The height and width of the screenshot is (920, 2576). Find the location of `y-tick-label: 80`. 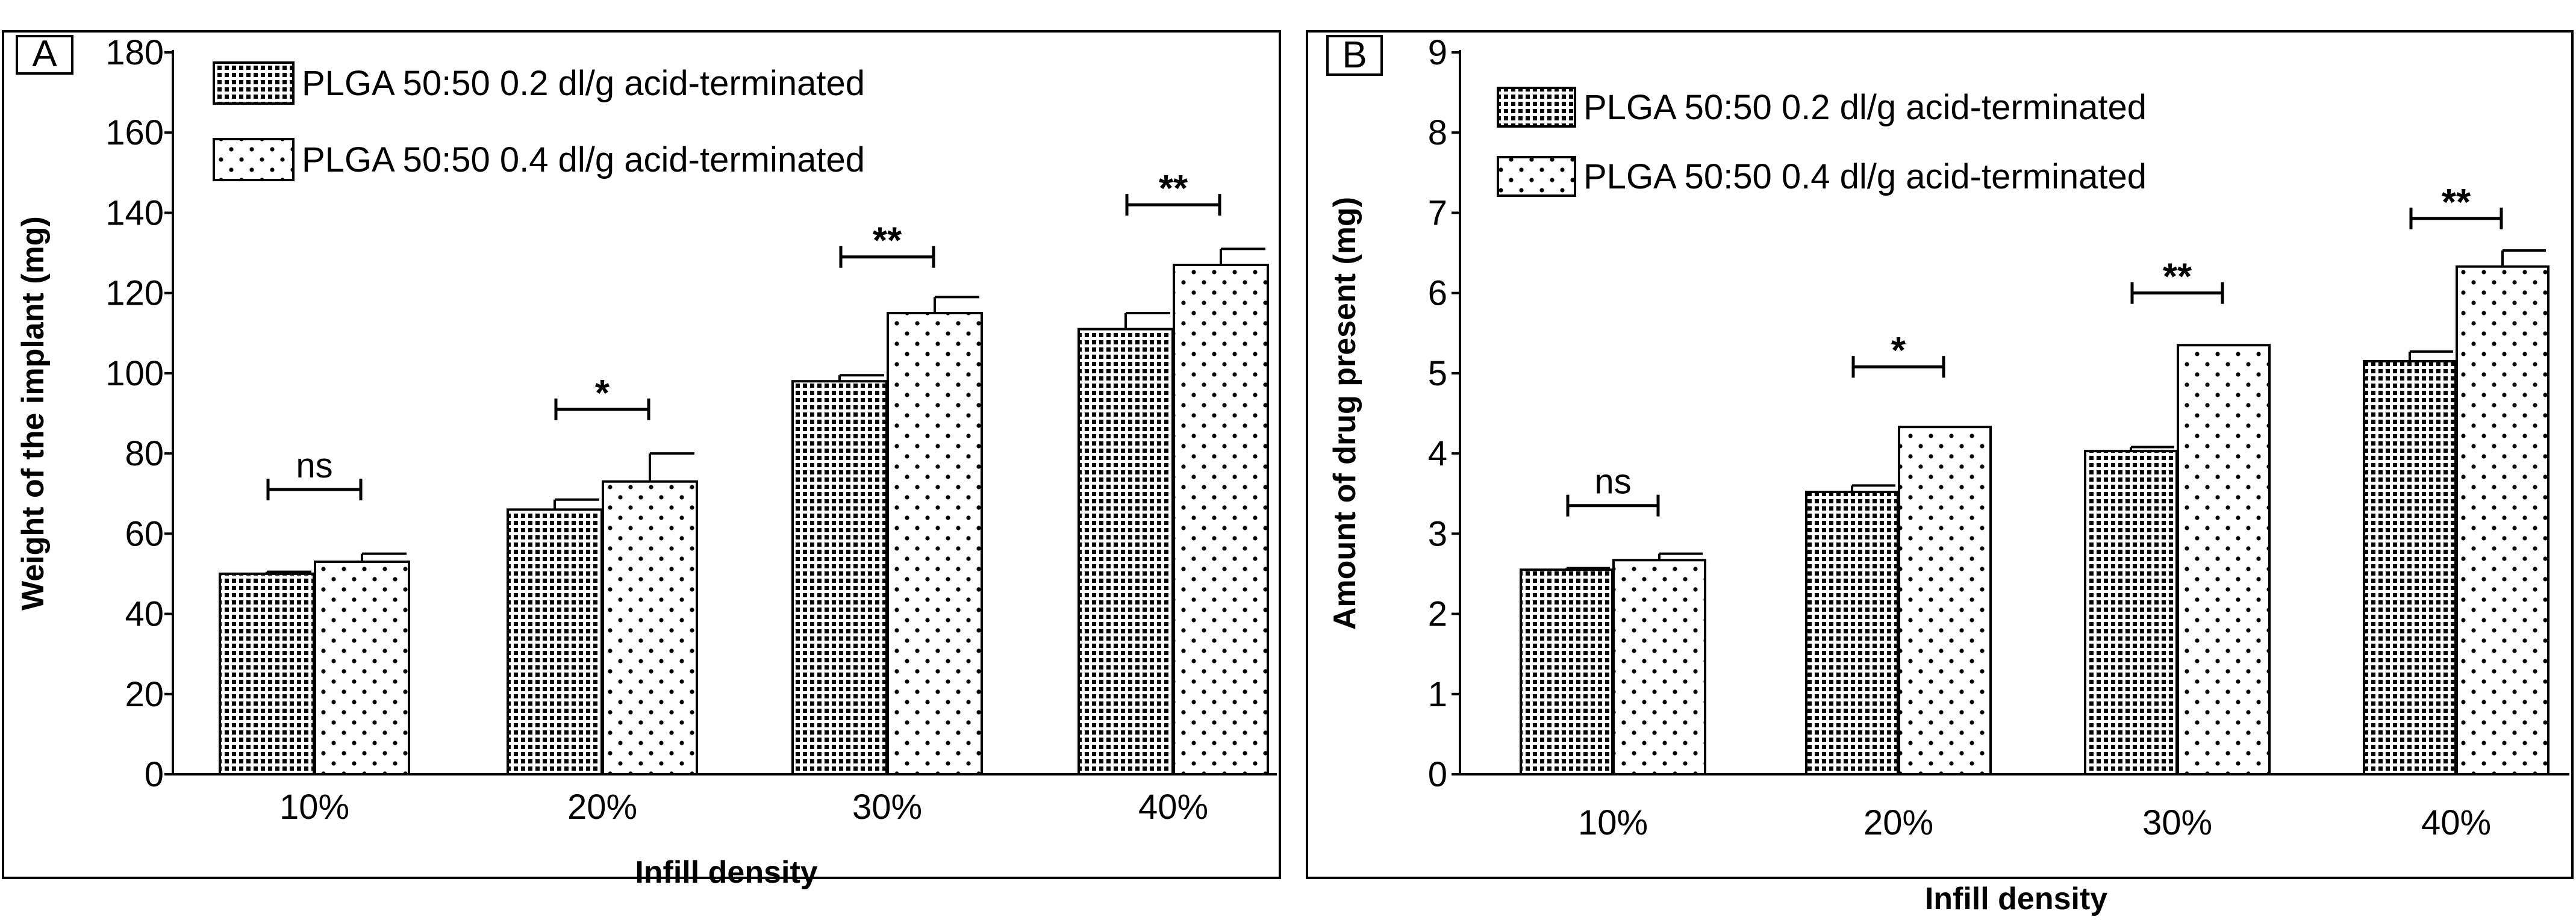

y-tick-label: 80 is located at coordinates (144, 454).